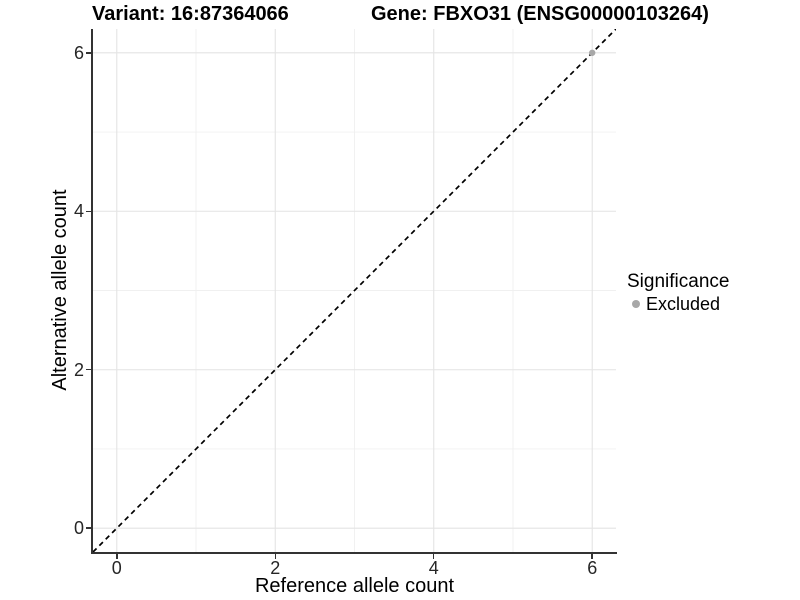 The height and width of the screenshot is (600, 800). Describe the element at coordinates (540, 14) in the screenshot. I see `gene-title: Gene: FBXO31 (ENSG00000103264)` at that location.